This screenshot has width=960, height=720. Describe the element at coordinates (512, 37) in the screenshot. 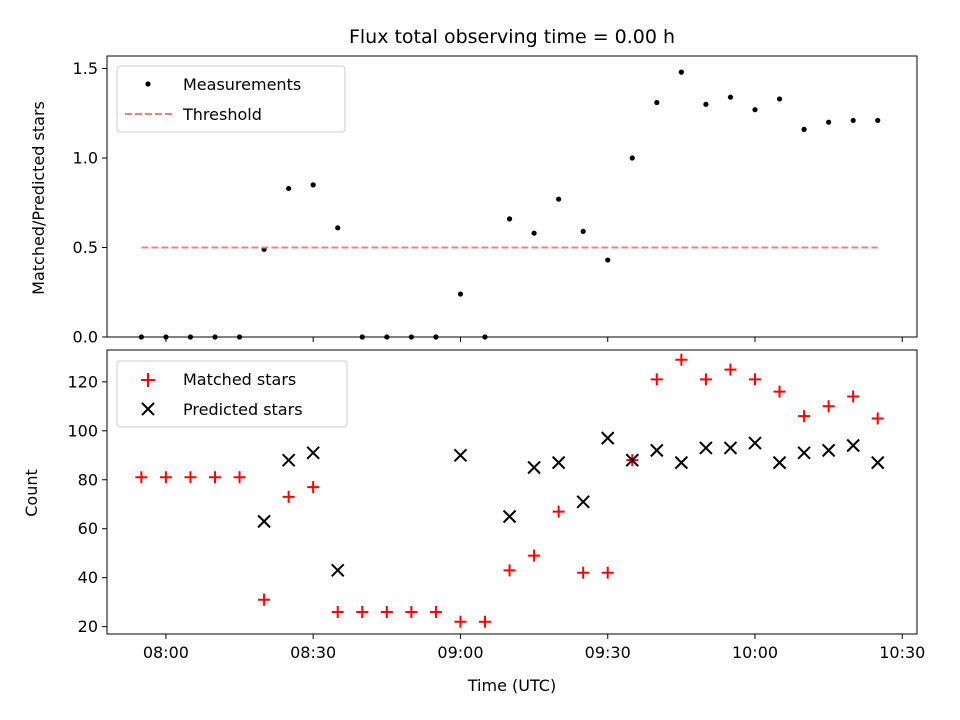

I see `chart-title: Flux total observing time = 0.00 h` at that location.